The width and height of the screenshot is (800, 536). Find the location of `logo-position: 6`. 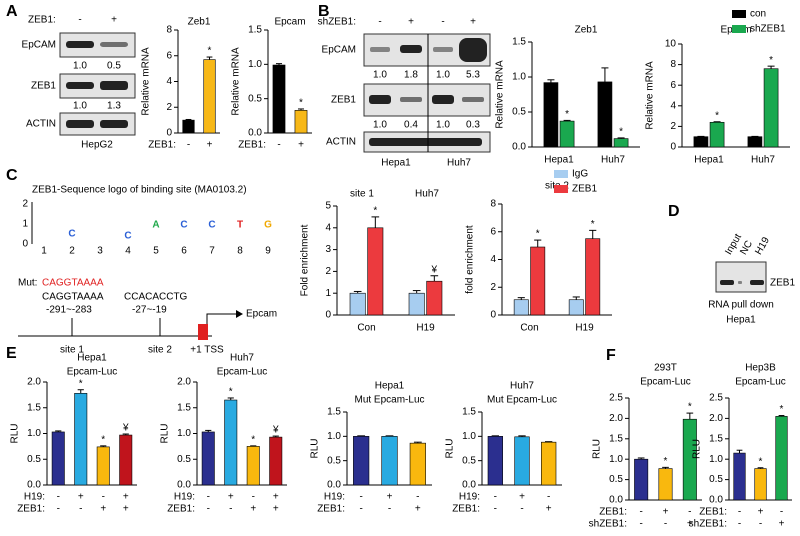

logo-position: 6 is located at coordinates (184, 251).